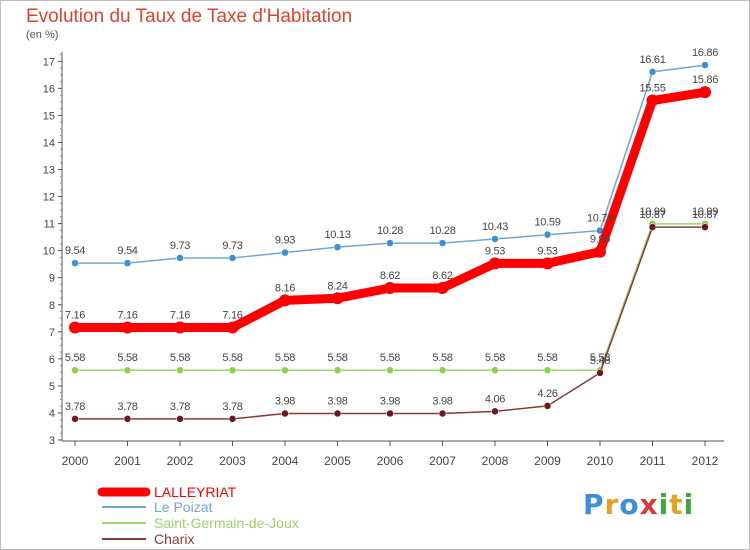 The height and width of the screenshot is (550, 750). Describe the element at coordinates (652, 60) in the screenshot. I see `data-label: 16.61` at that location.